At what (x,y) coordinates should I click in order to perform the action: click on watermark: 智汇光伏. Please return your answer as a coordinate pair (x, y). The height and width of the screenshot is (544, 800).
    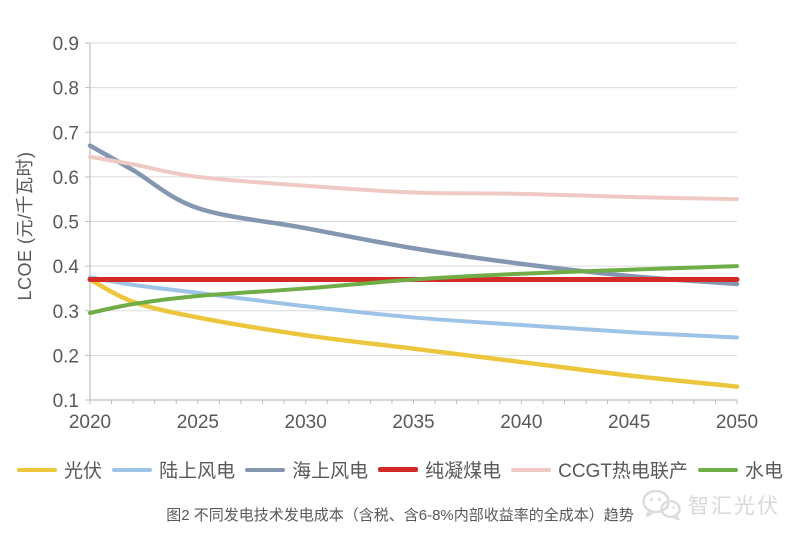
    Looking at the image, I should click on (710, 505).